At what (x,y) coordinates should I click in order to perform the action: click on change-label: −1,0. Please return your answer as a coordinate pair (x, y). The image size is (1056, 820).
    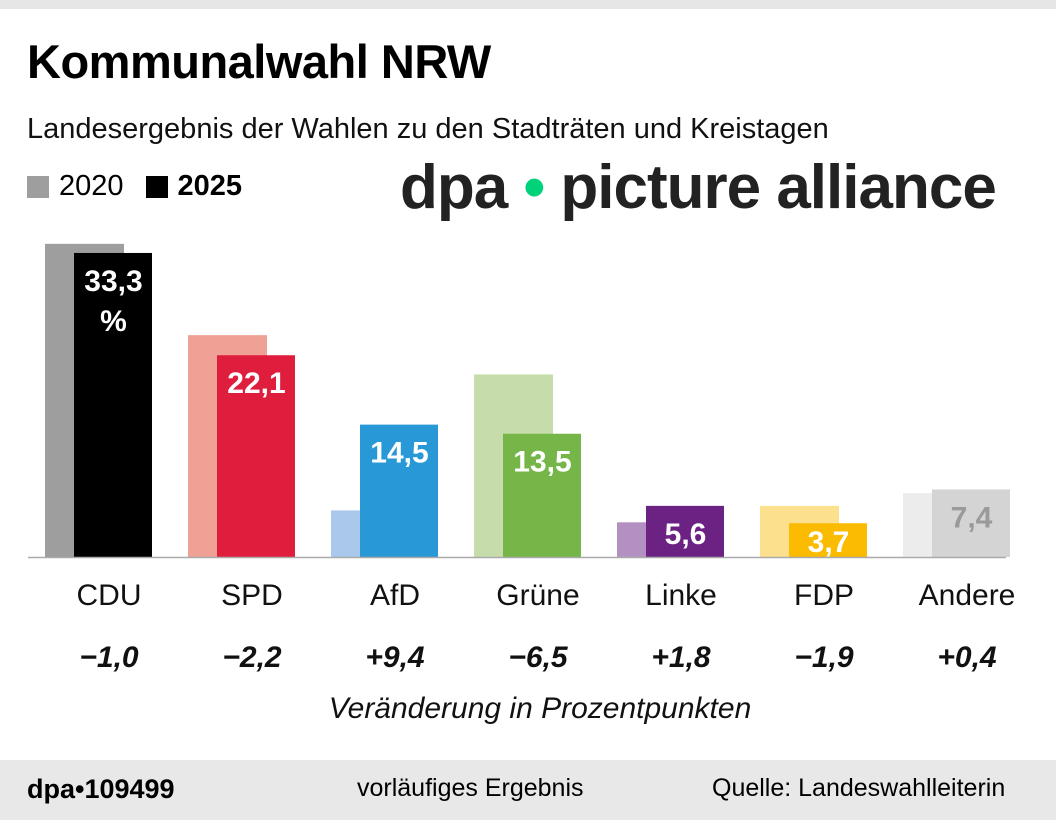
    Looking at the image, I should click on (109, 657).